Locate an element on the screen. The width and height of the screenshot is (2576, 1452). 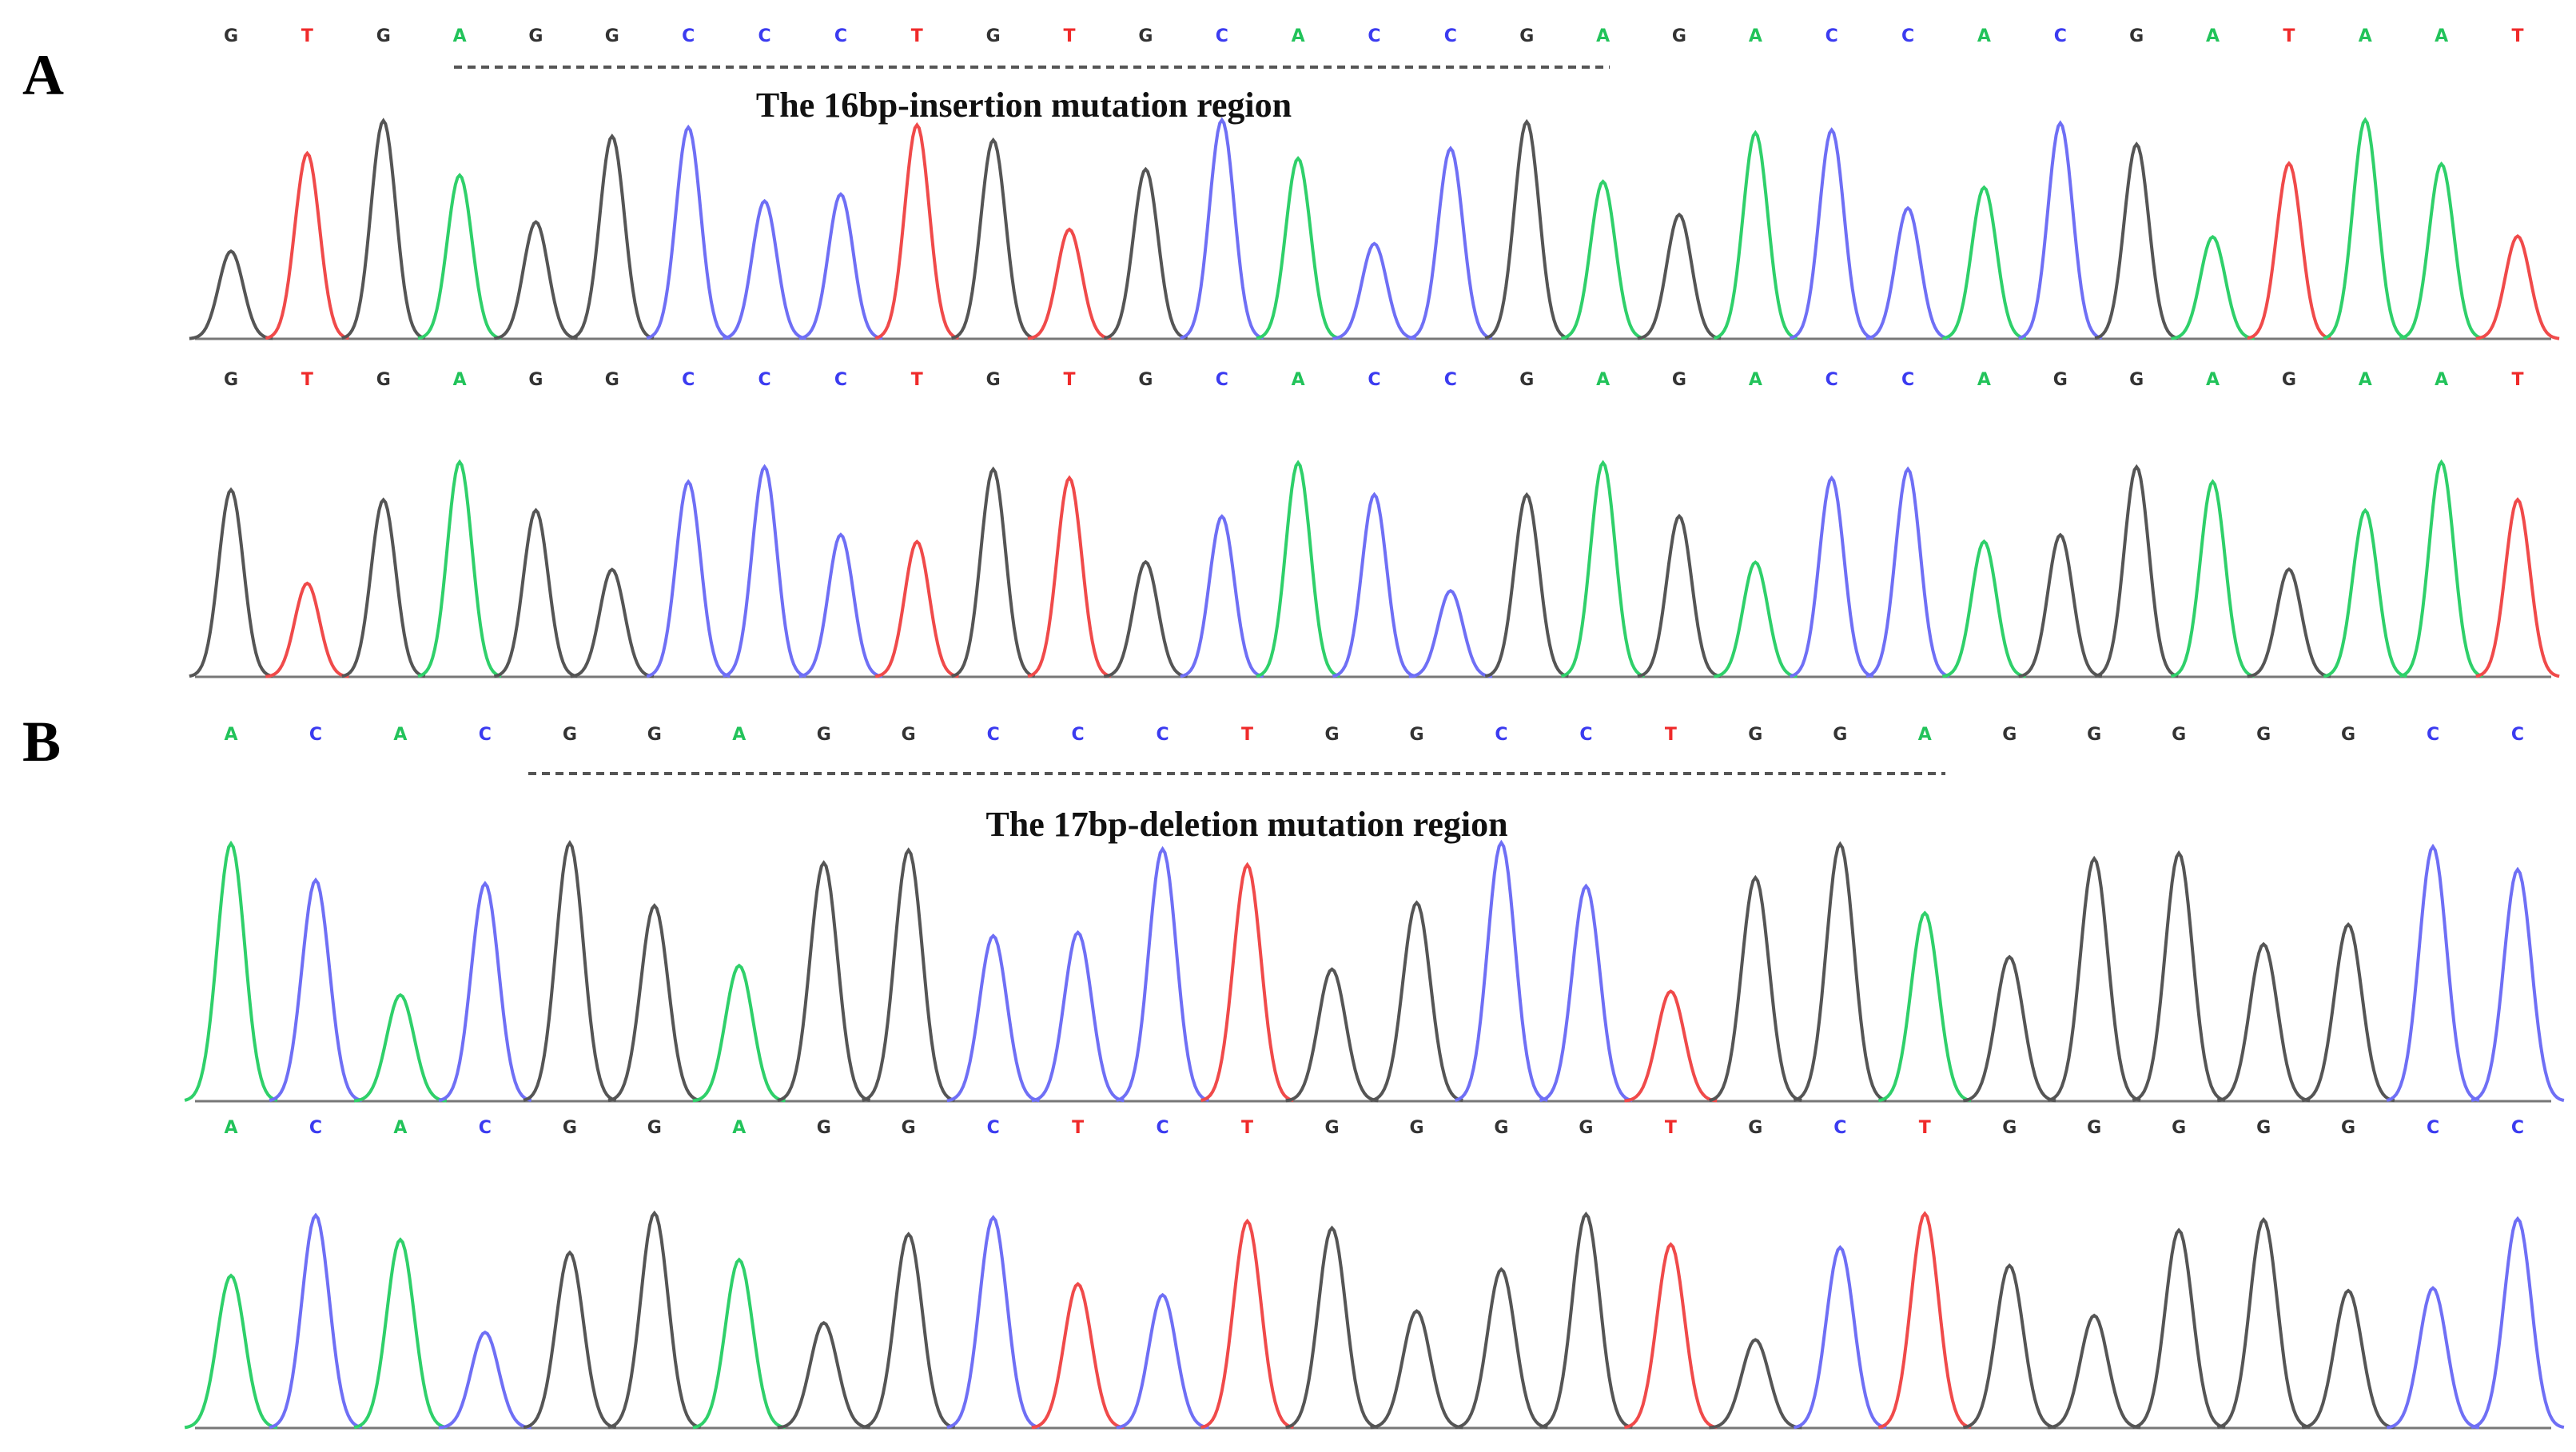
panel-label: A is located at coordinates (43, 75).